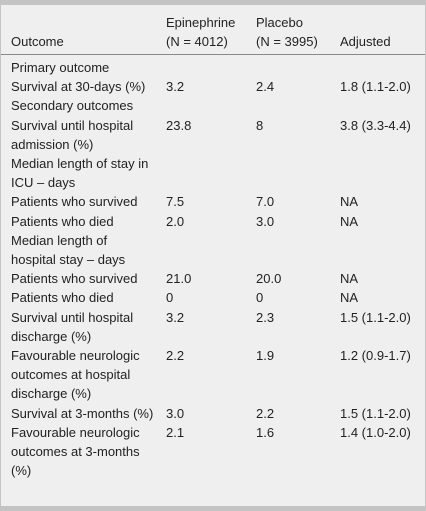 Image resolution: width=426 pixels, height=511 pixels. I want to click on header-outcome: Outcome, so click(79, 30).